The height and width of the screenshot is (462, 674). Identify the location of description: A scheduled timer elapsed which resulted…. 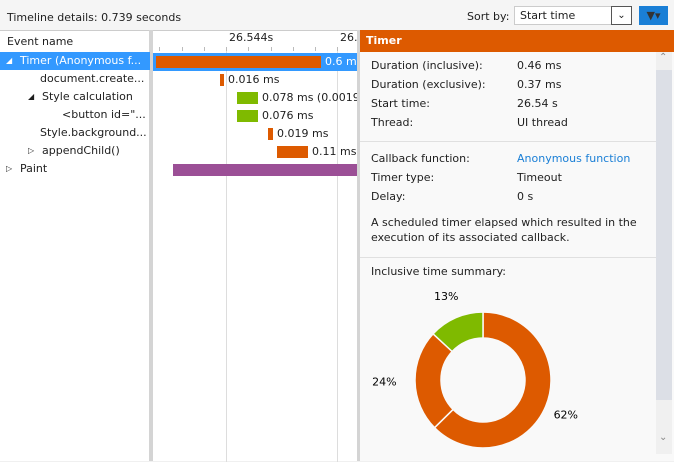
(504, 230).